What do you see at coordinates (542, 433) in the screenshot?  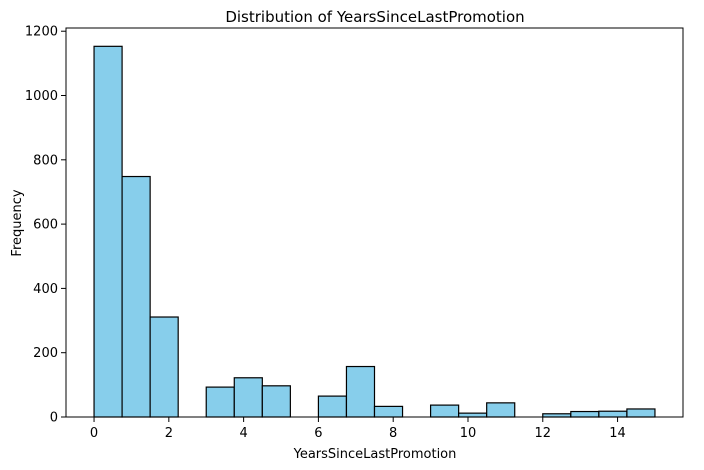 I see `x-tick-label: 12` at bounding box center [542, 433].